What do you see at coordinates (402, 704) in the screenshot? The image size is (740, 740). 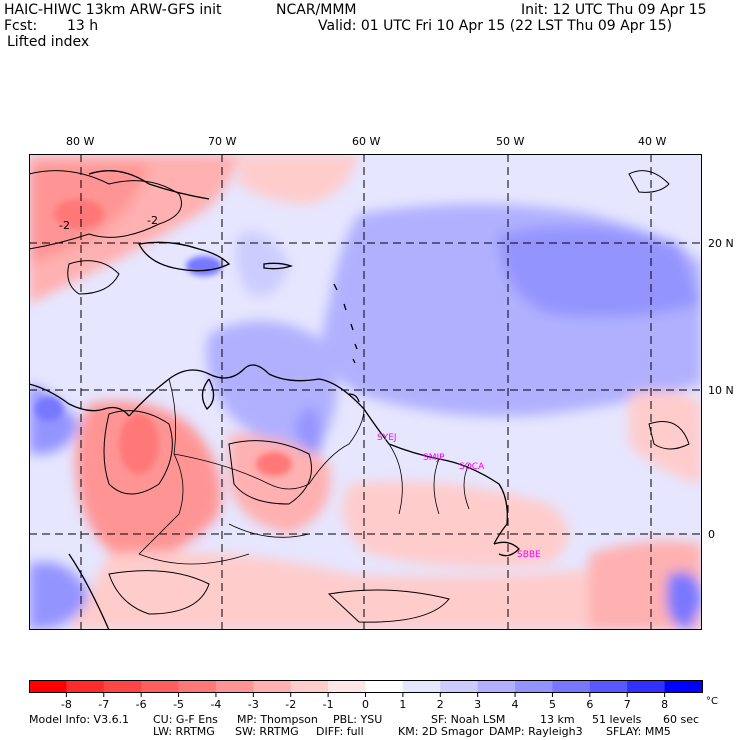 I see `colorbar-tick-label: 1` at bounding box center [402, 704].